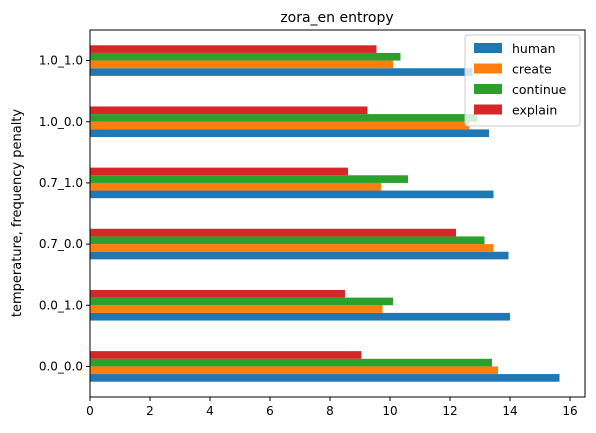  What do you see at coordinates (233, 49) in the screenshot?
I see `bar-explain-1.0_1.0` at bounding box center [233, 49].